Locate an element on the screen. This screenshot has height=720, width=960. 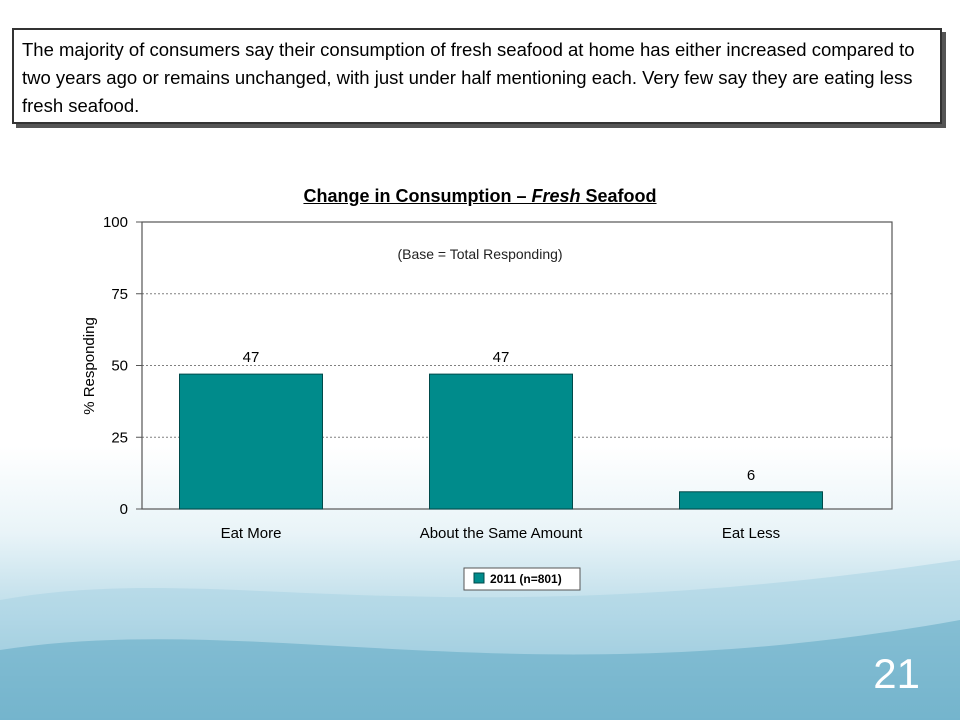
legend: 2011 (n=801) is located at coordinates (522, 579).